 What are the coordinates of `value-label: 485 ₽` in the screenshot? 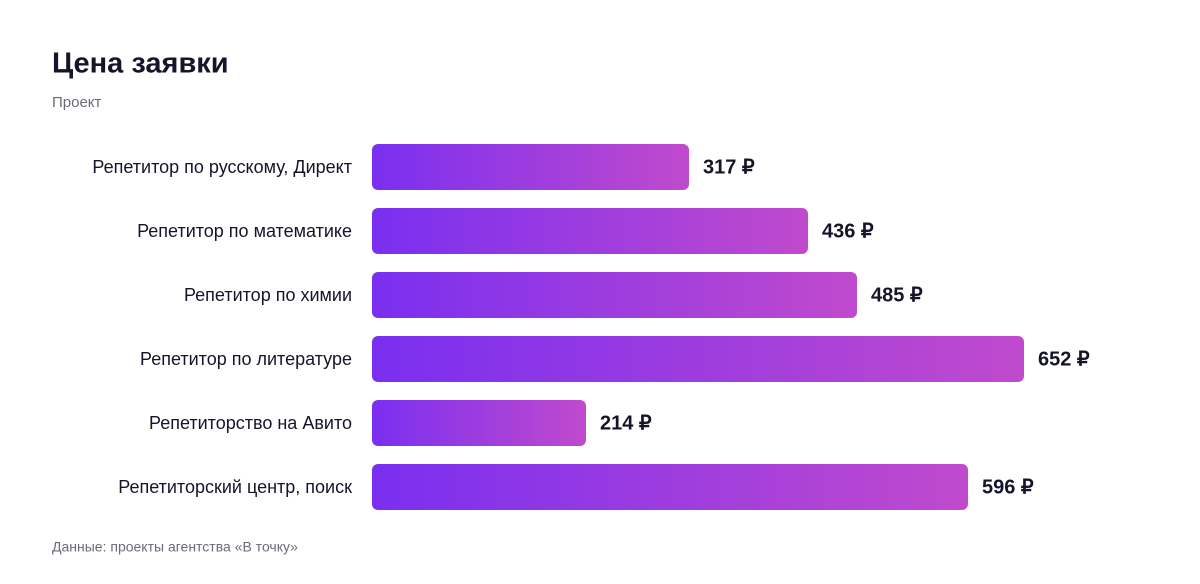 It's located at (897, 295).